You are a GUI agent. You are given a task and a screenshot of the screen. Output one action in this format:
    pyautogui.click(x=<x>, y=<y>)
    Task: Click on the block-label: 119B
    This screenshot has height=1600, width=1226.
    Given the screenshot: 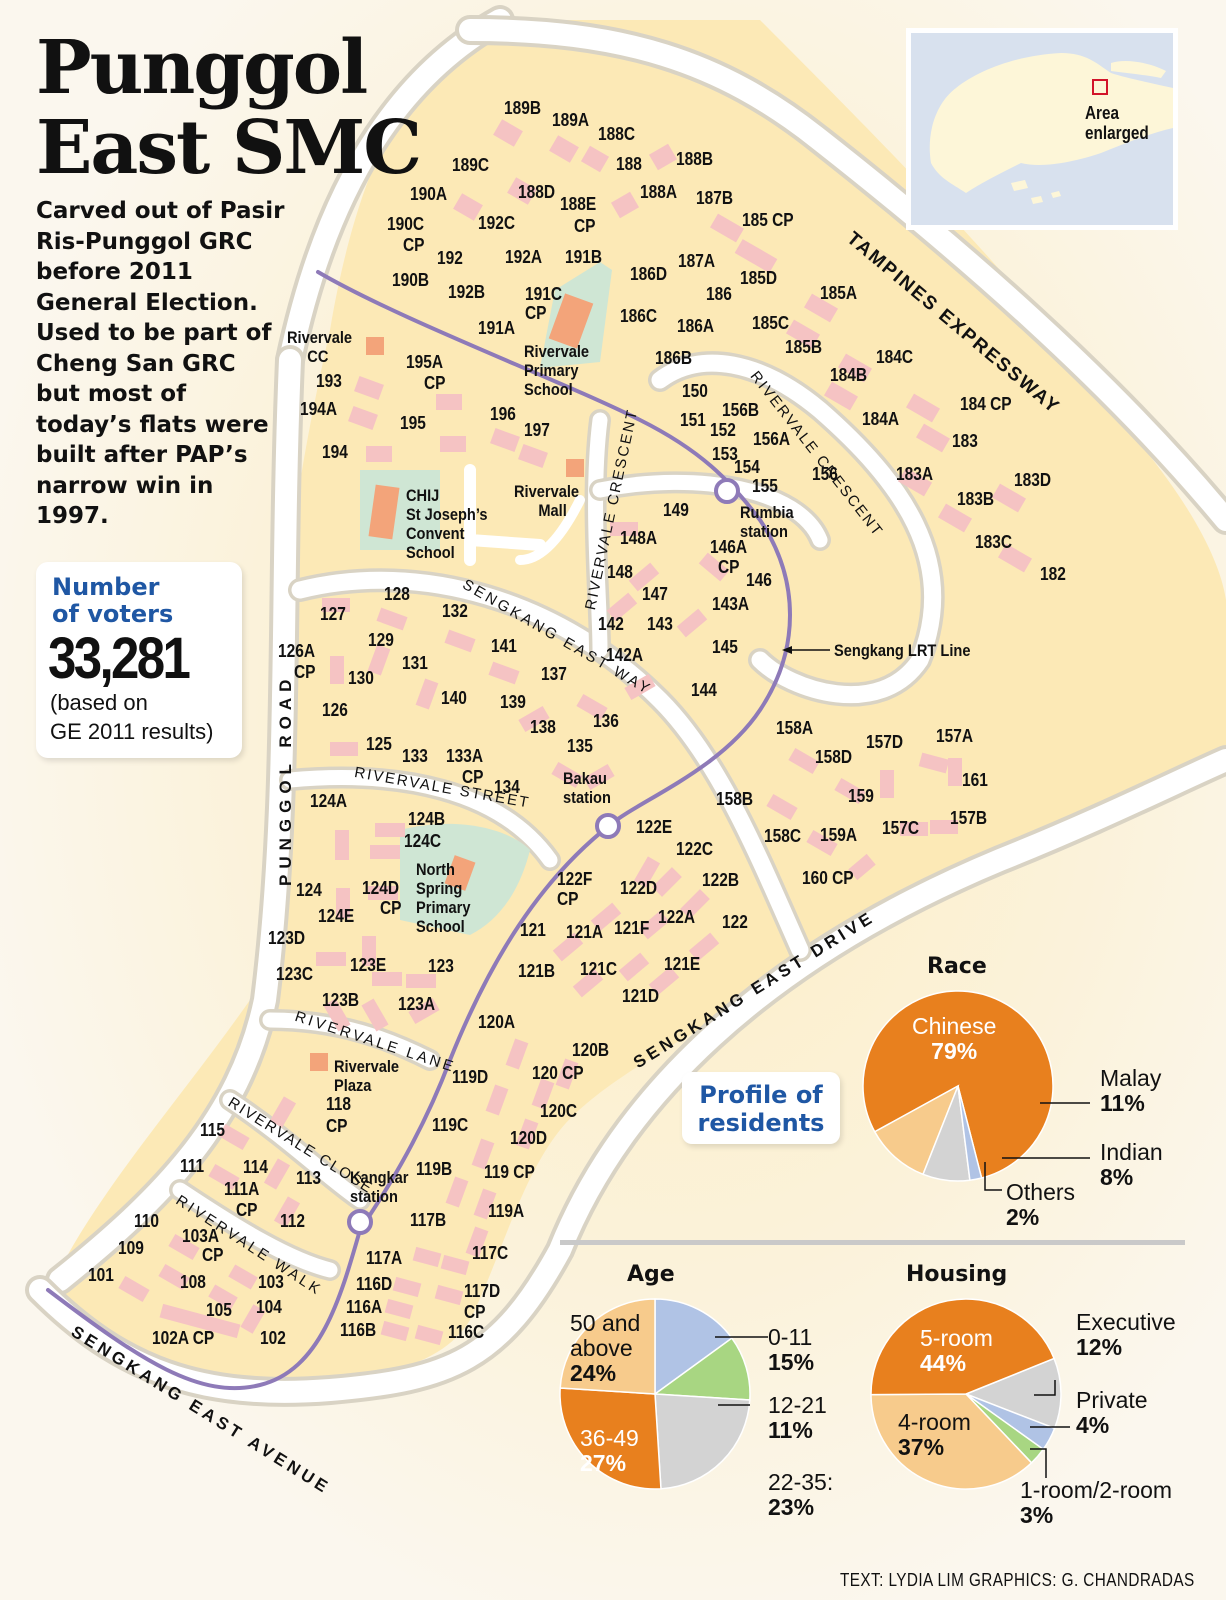 What is the action you would take?
    pyautogui.click(x=434, y=1169)
    